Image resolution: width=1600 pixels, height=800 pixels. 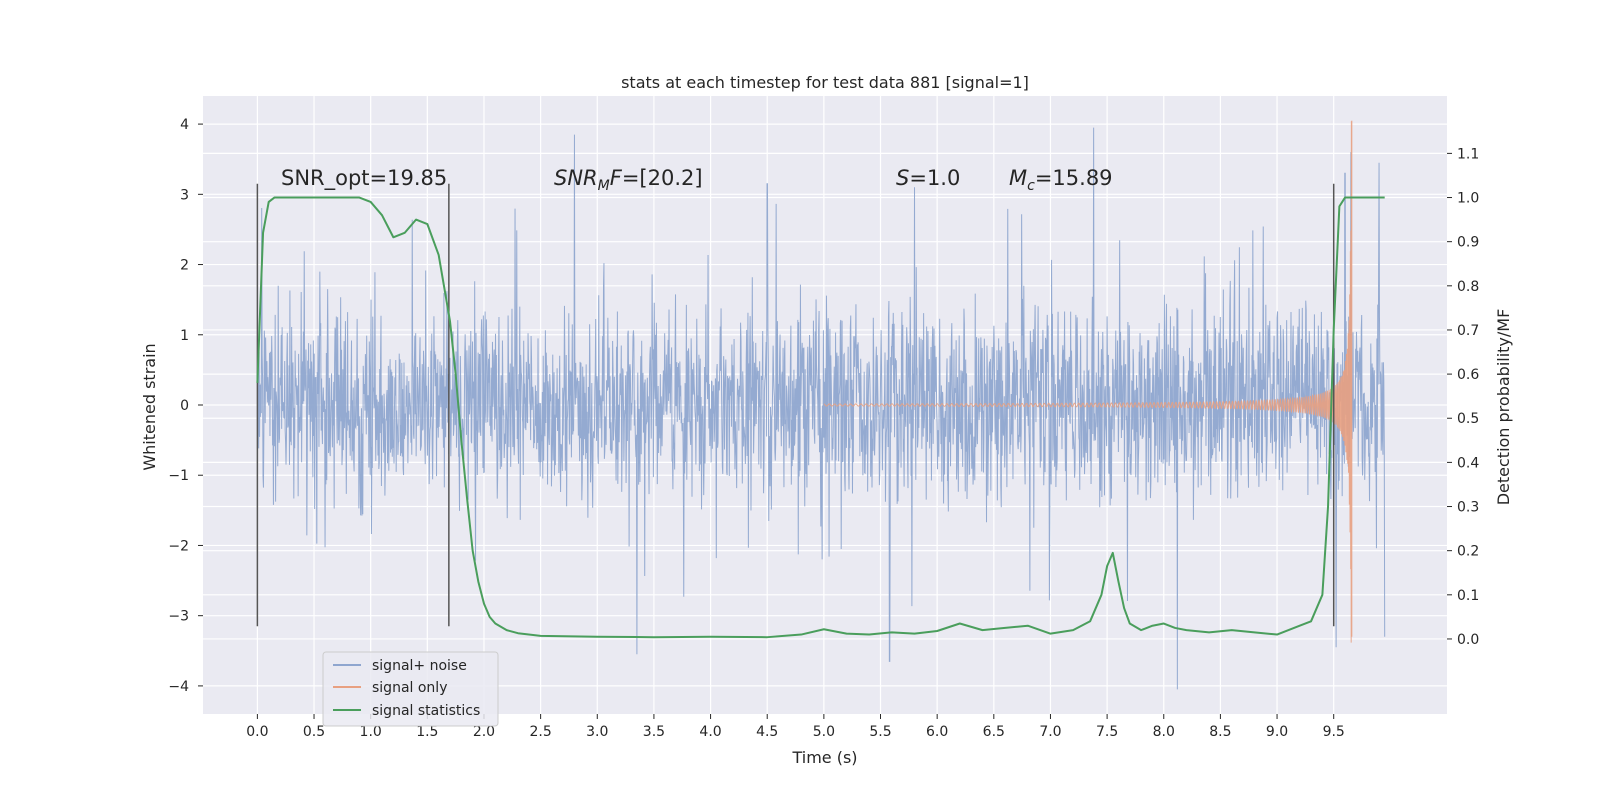 I want to click on x-tick-label: 5.5, so click(x=880, y=732).